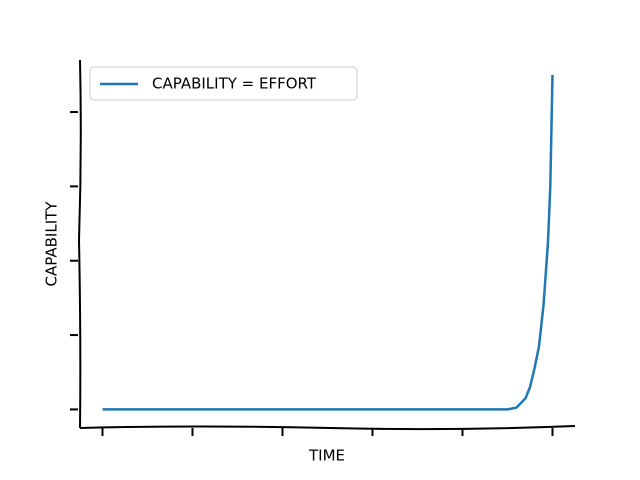  Describe the element at coordinates (234, 84) in the screenshot. I see `legend-label: CAPABILITY = EFFORT` at that location.